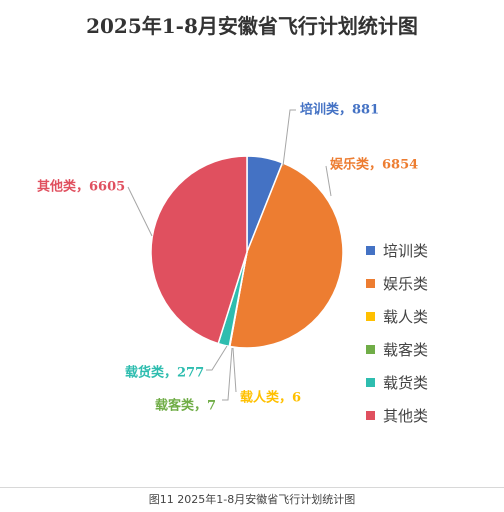 This screenshot has width=504, height=512. What do you see at coordinates (406, 284) in the screenshot?
I see `legend-label: 娱乐类` at bounding box center [406, 284].